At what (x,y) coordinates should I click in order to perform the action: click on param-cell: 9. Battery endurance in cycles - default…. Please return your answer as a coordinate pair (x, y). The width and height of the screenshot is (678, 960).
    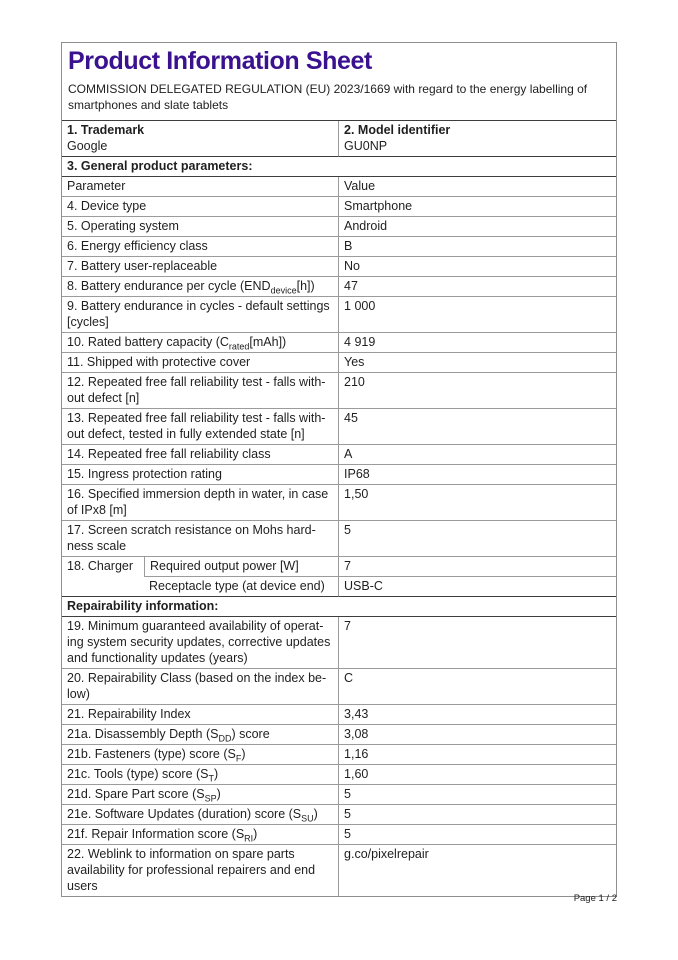
    Looking at the image, I should click on (200, 315).